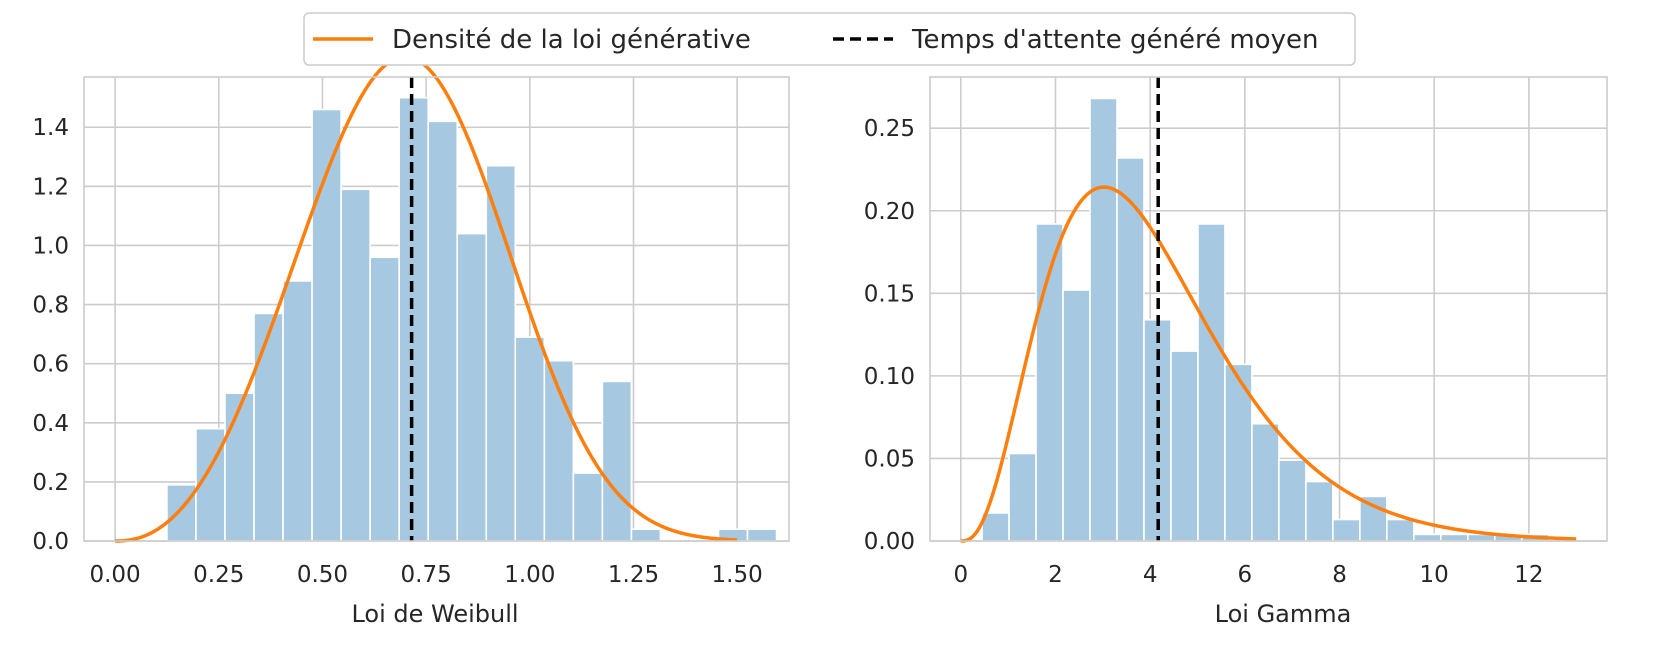 This screenshot has width=1653, height=646. Describe the element at coordinates (889, 542) in the screenshot. I see `gamma-y-tick-label: 0.00` at that location.